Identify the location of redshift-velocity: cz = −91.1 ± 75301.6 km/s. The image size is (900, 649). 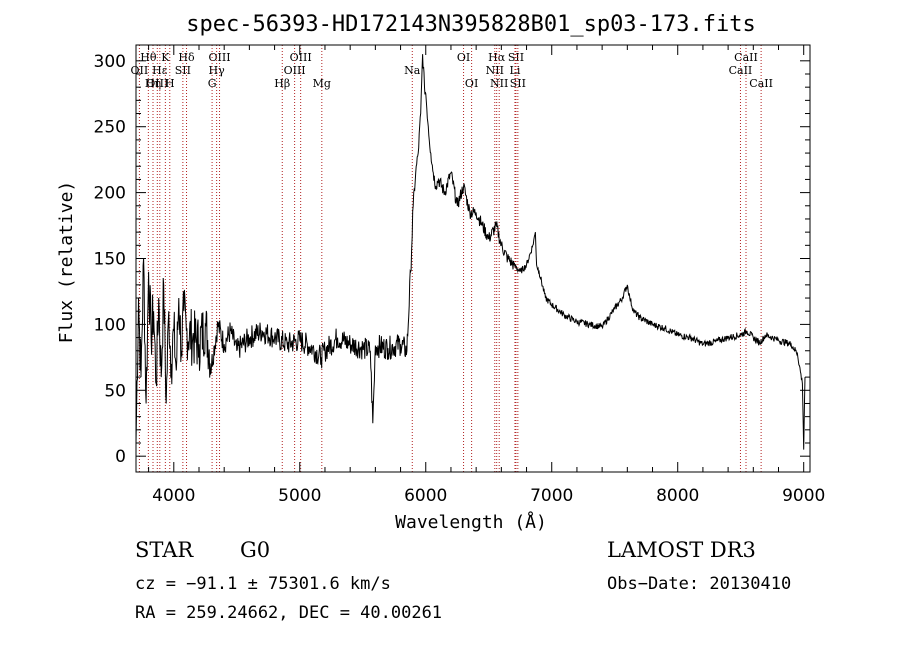
(263, 584).